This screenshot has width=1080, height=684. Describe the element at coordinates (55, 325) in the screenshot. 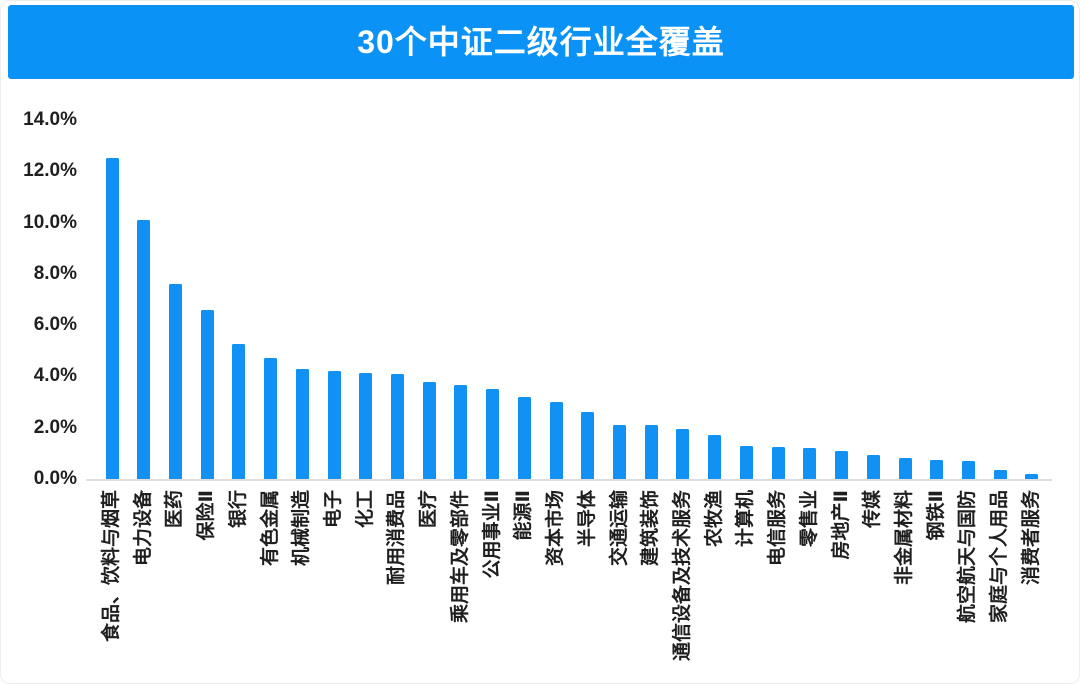

I see `y-axis-tick-label: 6.0%` at that location.